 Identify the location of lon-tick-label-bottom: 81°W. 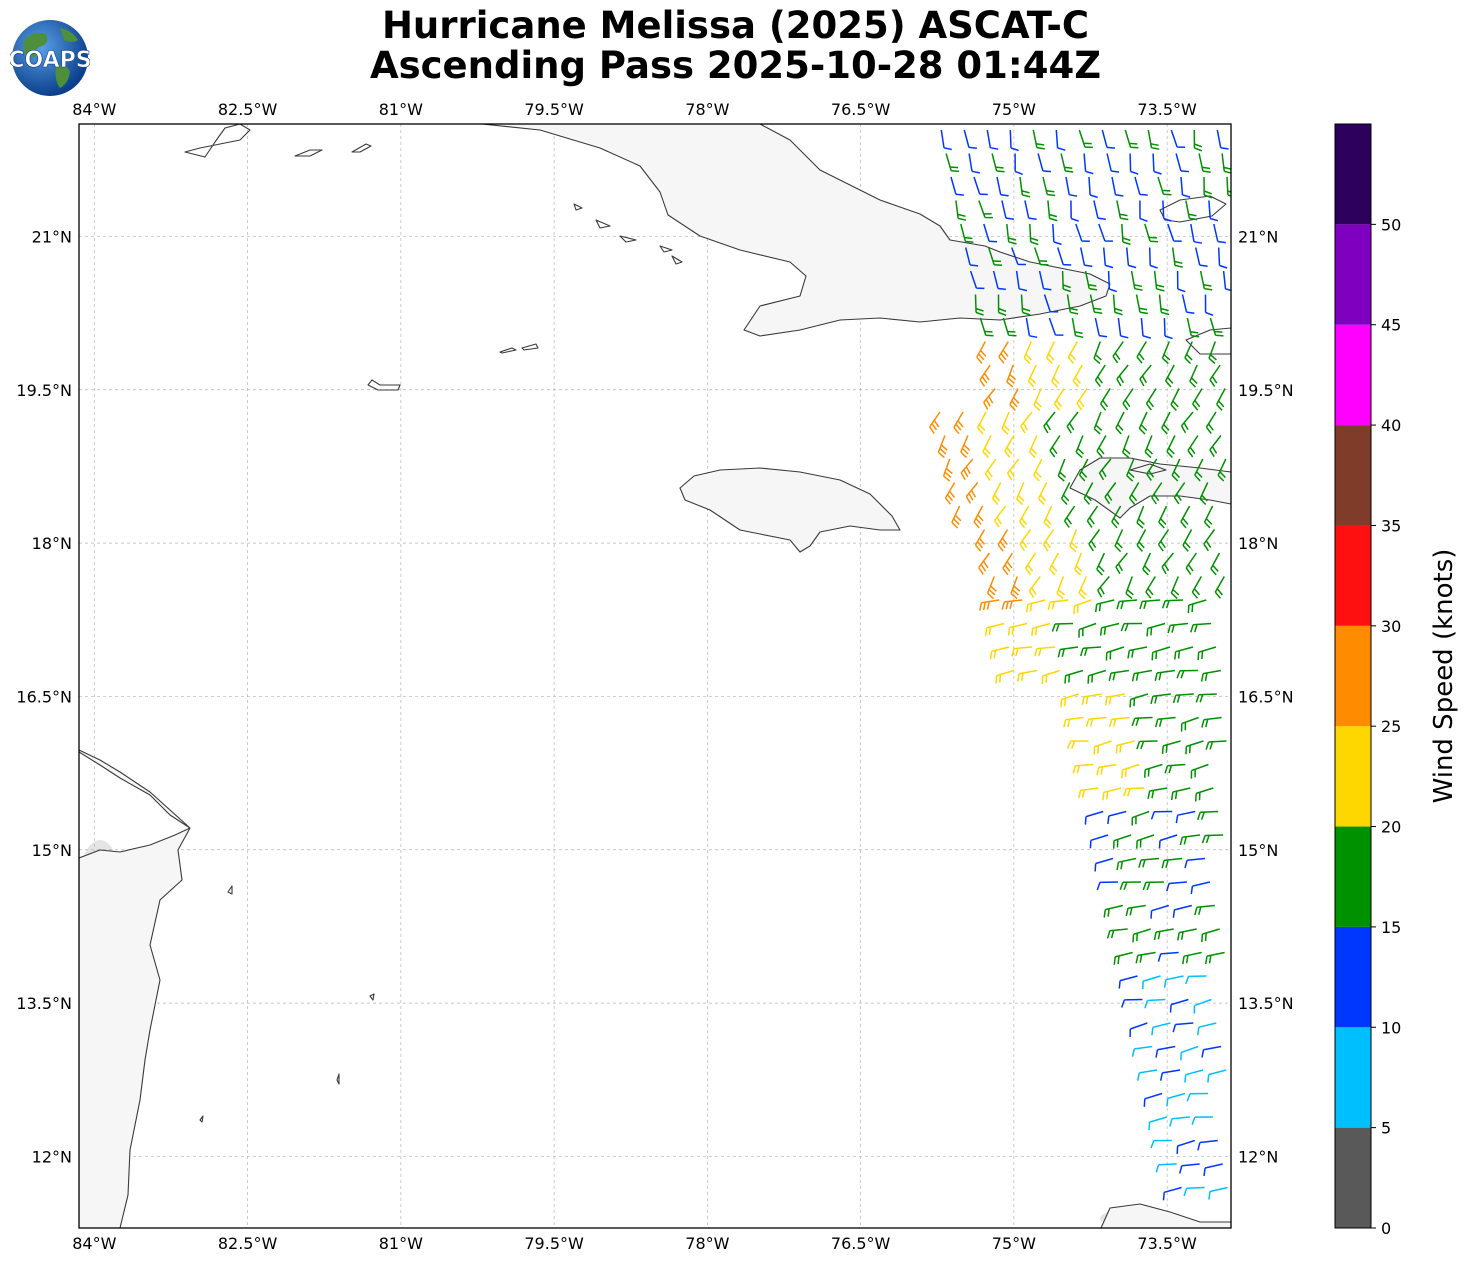
(401, 1243).